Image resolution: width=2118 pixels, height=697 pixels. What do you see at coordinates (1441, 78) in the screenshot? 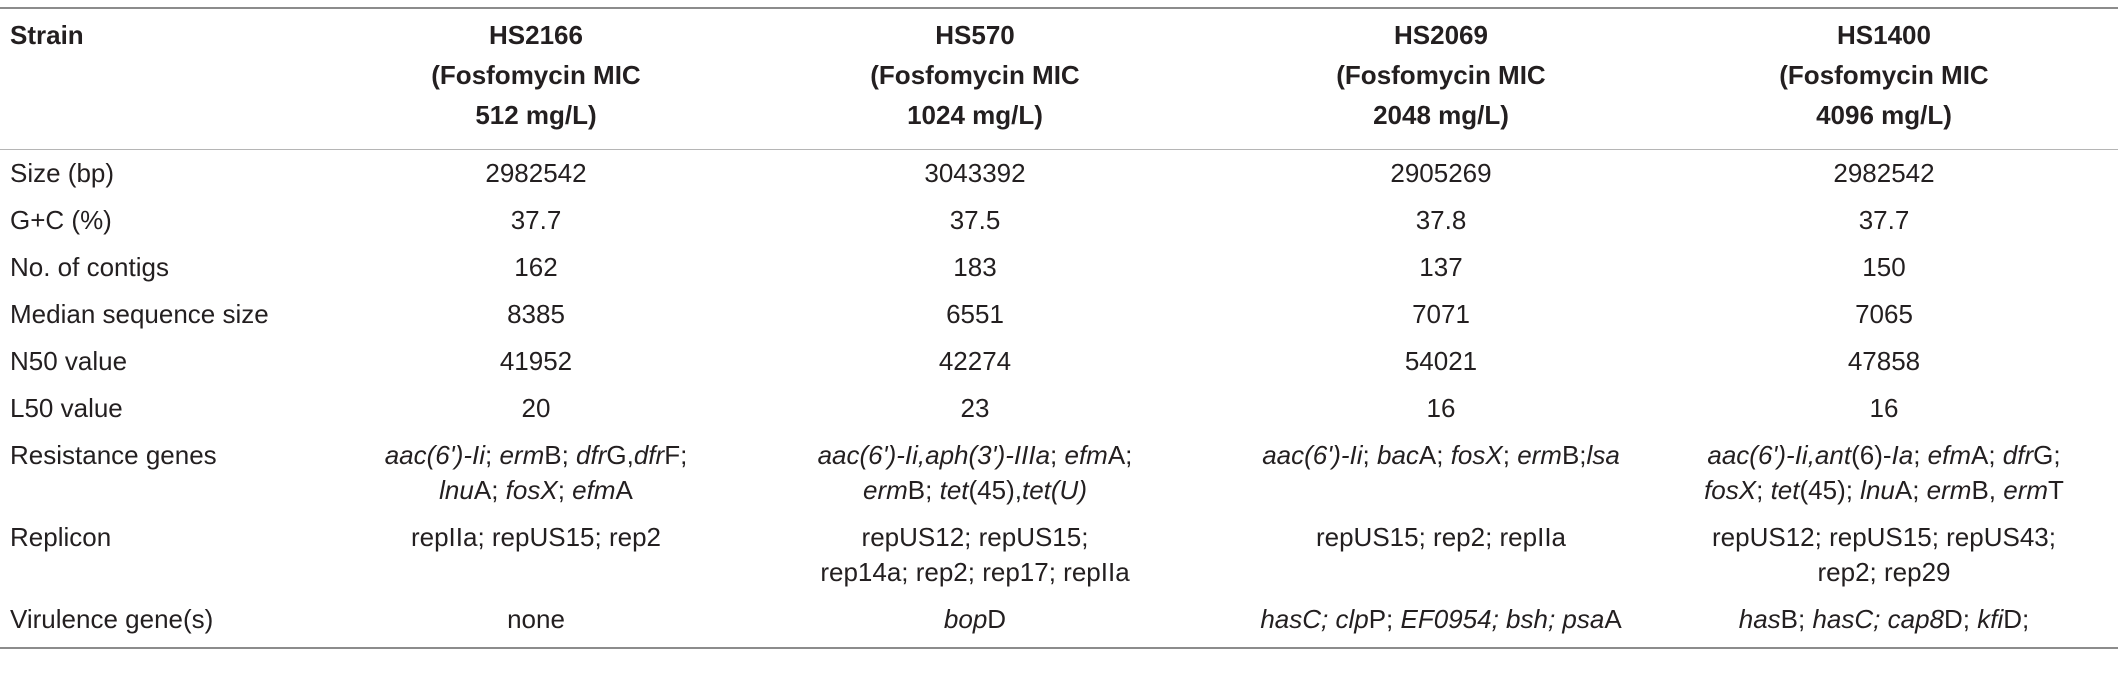
I see `header-cell: HS2069 (Fosfomycin MIC 2048 mg/L)` at bounding box center [1441, 78].